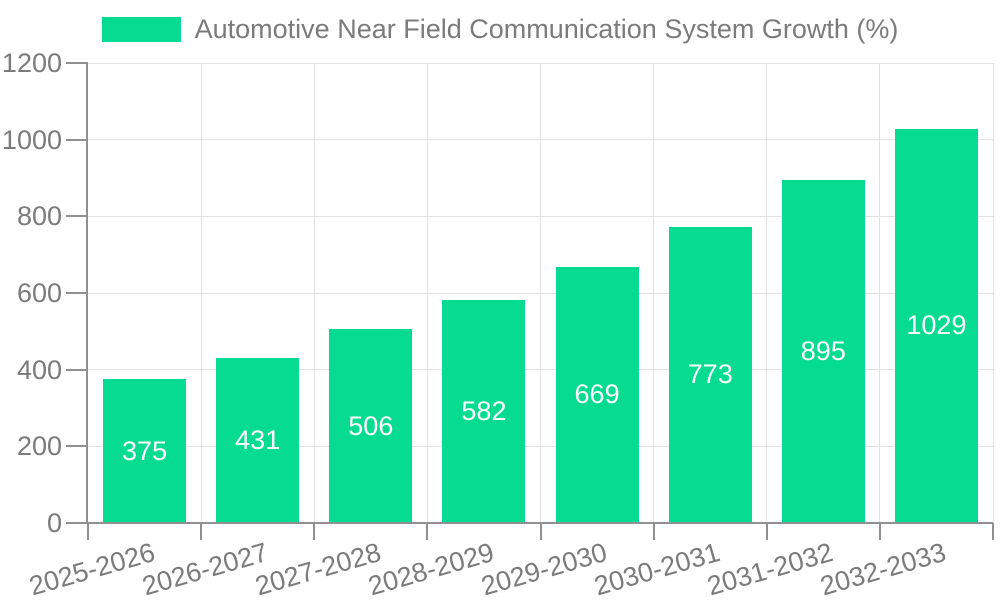 The image size is (1000, 600). I want to click on x-axis-line, so click(529, 523).